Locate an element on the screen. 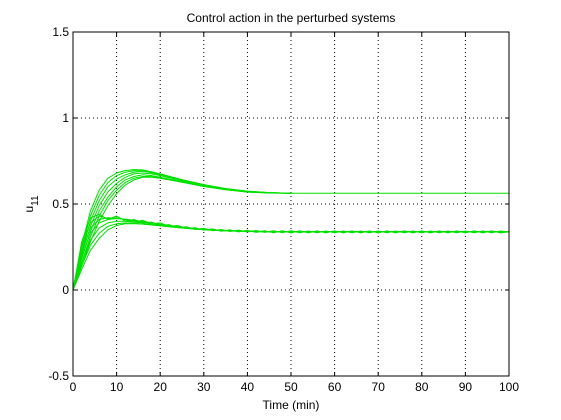 The width and height of the screenshot is (561, 420). y-axis-label-group: u11 is located at coordinates (31, 204).